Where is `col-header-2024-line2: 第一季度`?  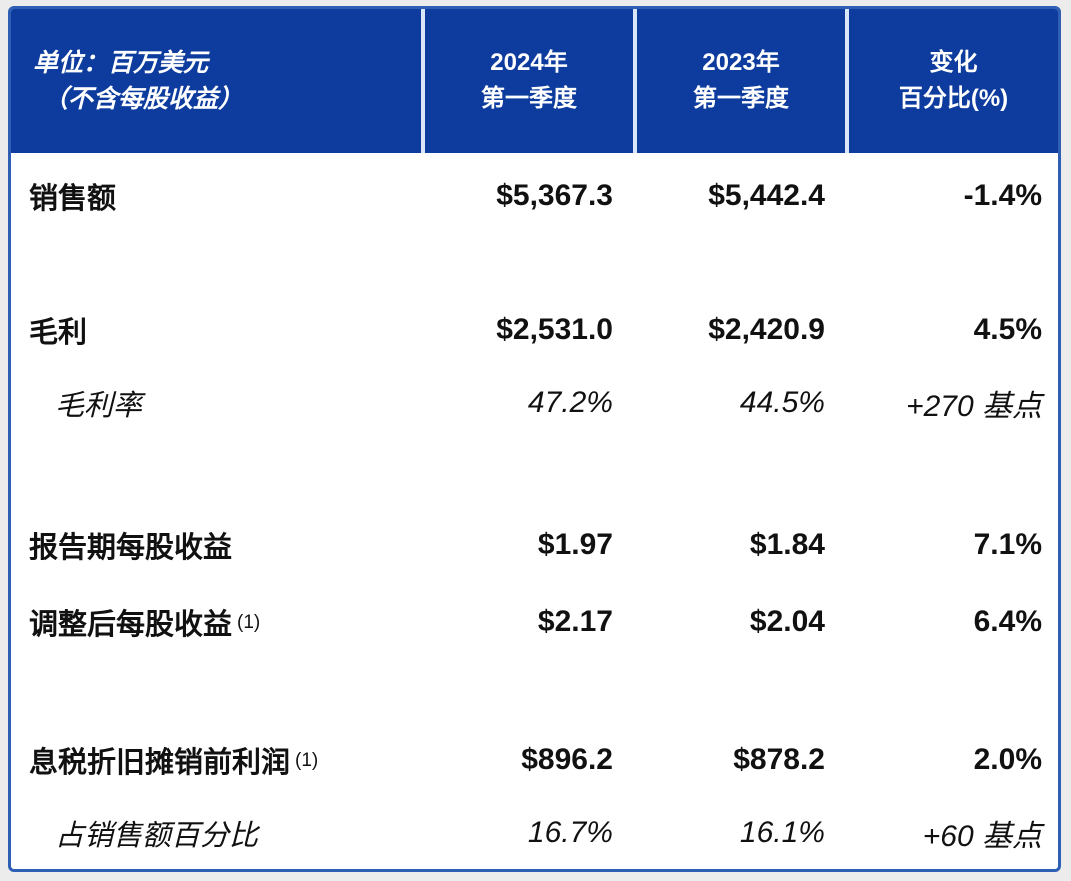
col-header-2024-line2: 第一季度 is located at coordinates (529, 98).